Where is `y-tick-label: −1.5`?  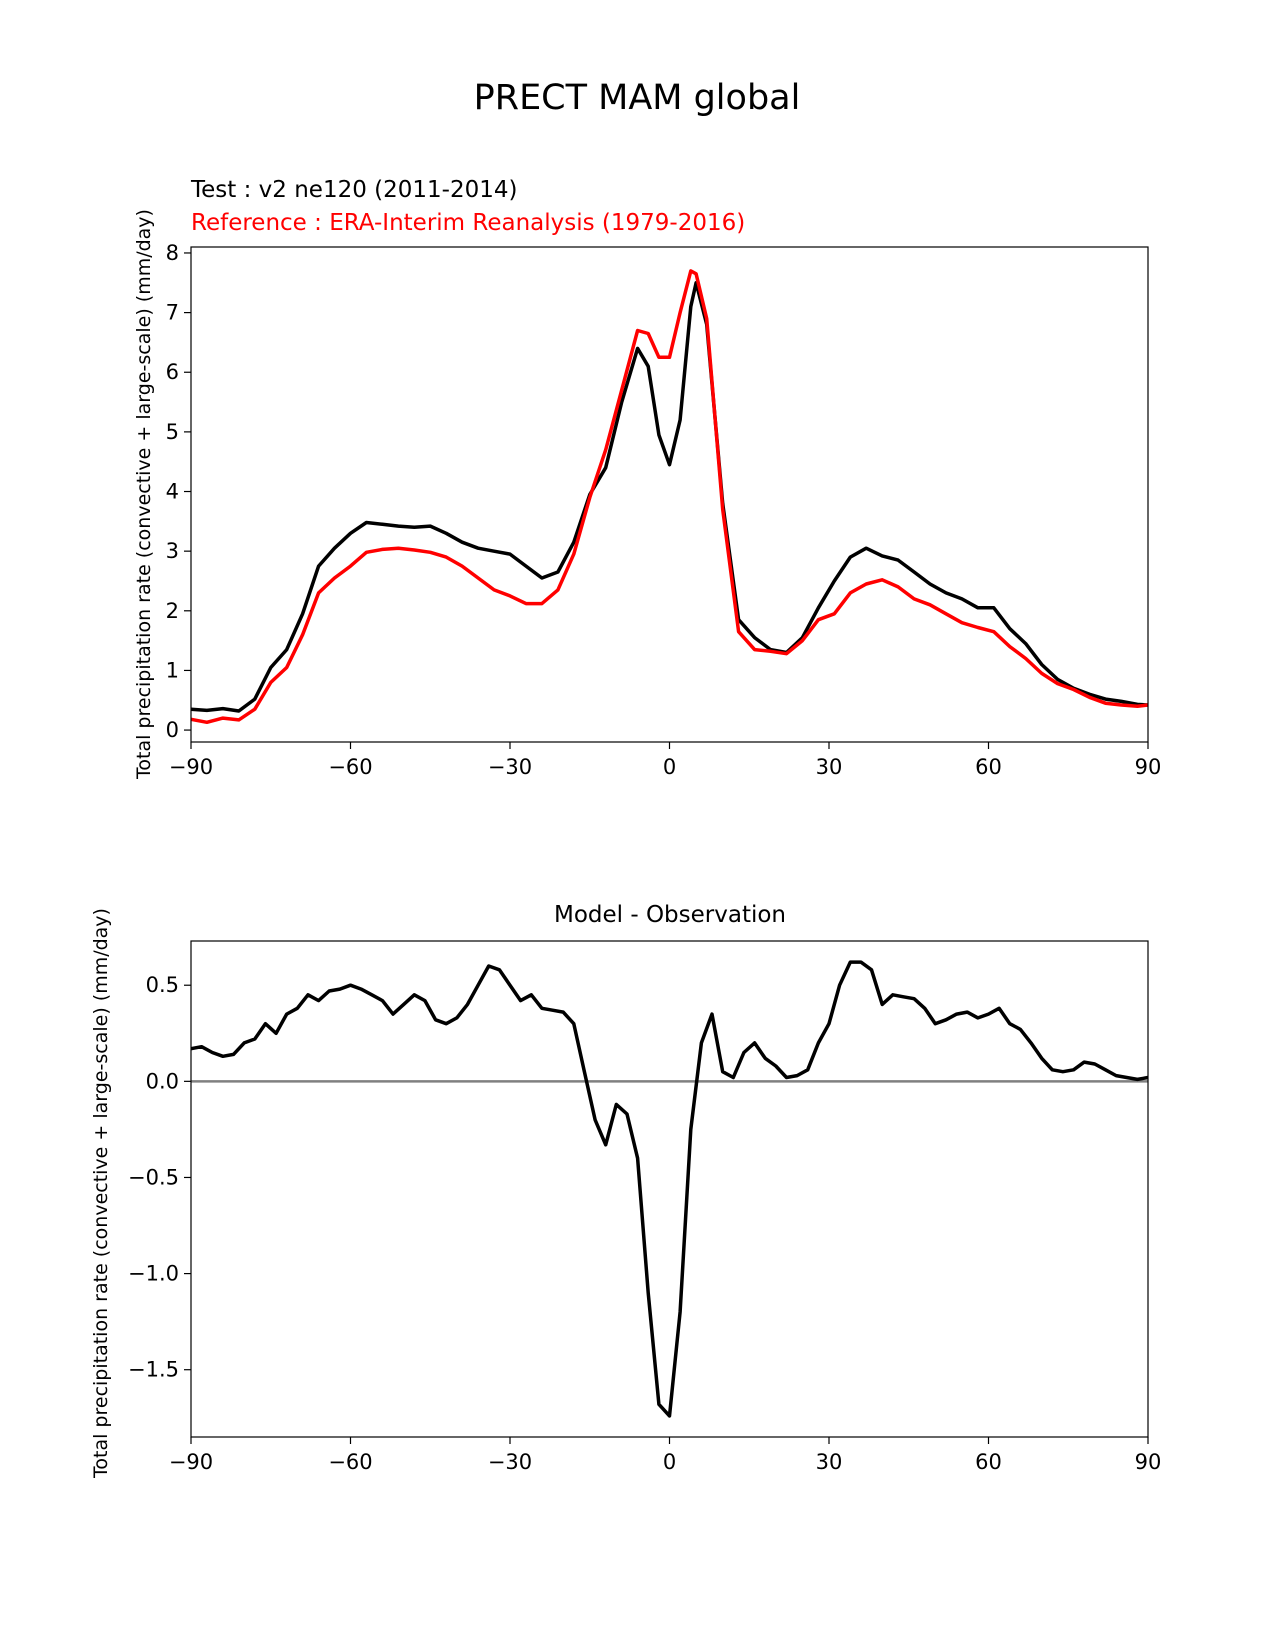
y-tick-label: −1.5 is located at coordinates (153, 1370).